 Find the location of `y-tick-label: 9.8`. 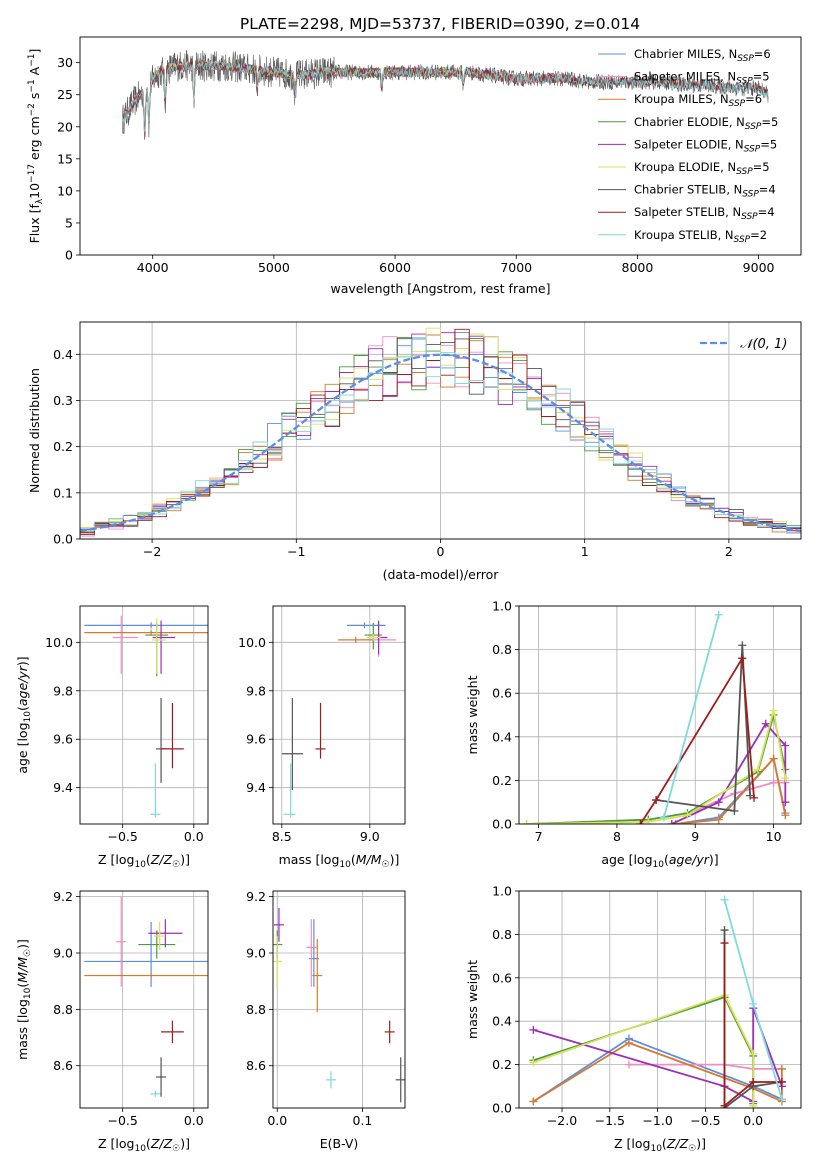

y-tick-label: 9.8 is located at coordinates (256, 690).